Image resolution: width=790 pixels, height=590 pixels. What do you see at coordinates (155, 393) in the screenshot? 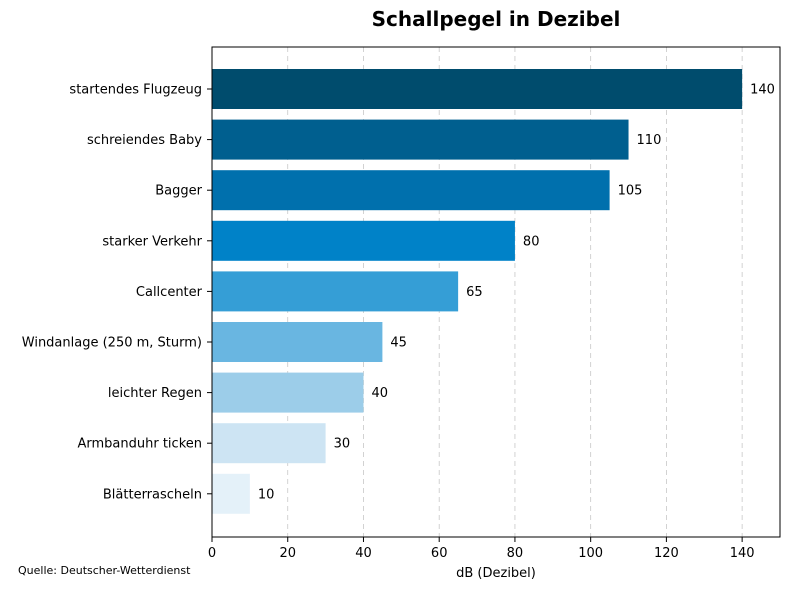
I see `y-tick-label: leichter Regen` at bounding box center [155, 393].